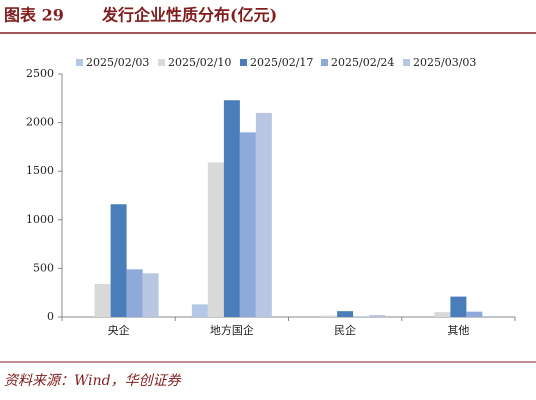 The image size is (536, 400). Describe the element at coordinates (119, 330) in the screenshot. I see `x-tick-label: 央企` at that location.